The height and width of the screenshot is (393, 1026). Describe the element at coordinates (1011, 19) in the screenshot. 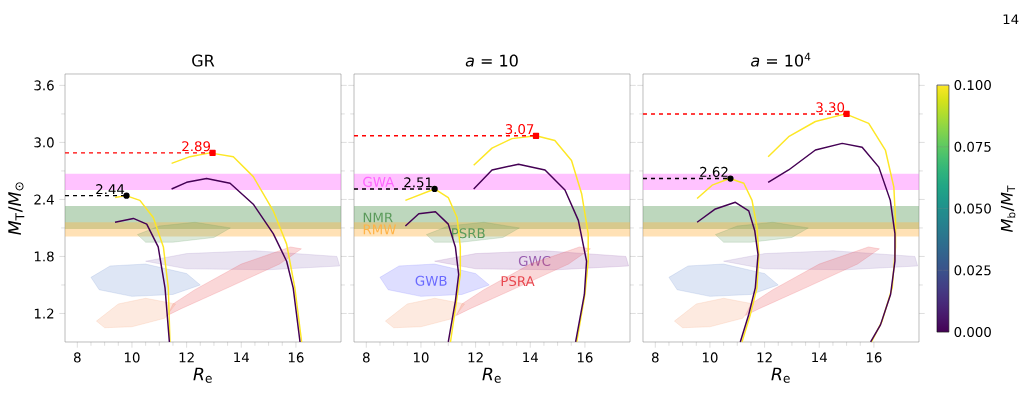

I see `text: 14` at that location.